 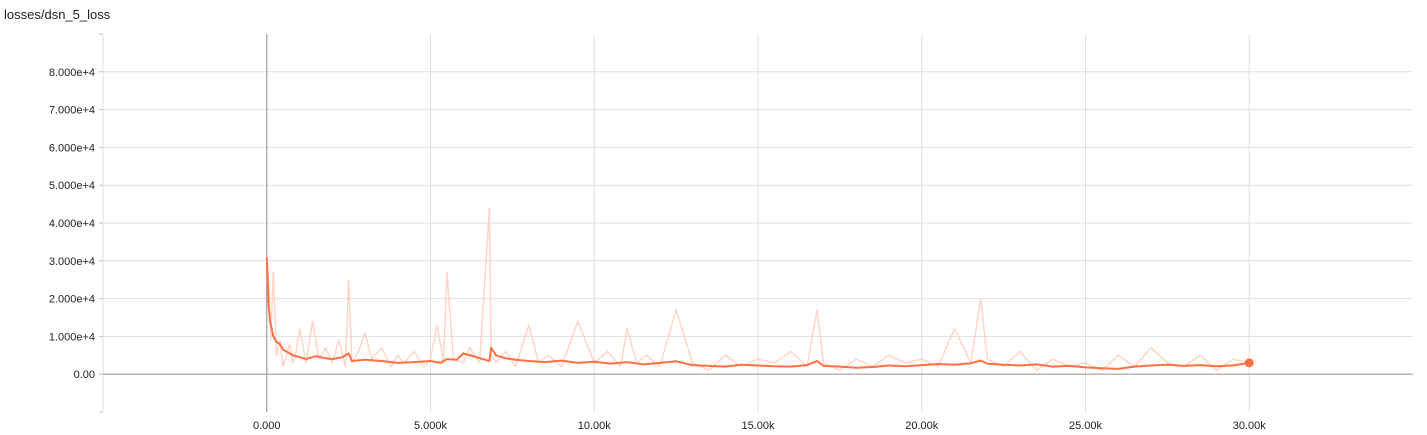 What do you see at coordinates (72, 148) in the screenshot?
I see `y-tick-label: 6.000e+4` at bounding box center [72, 148].